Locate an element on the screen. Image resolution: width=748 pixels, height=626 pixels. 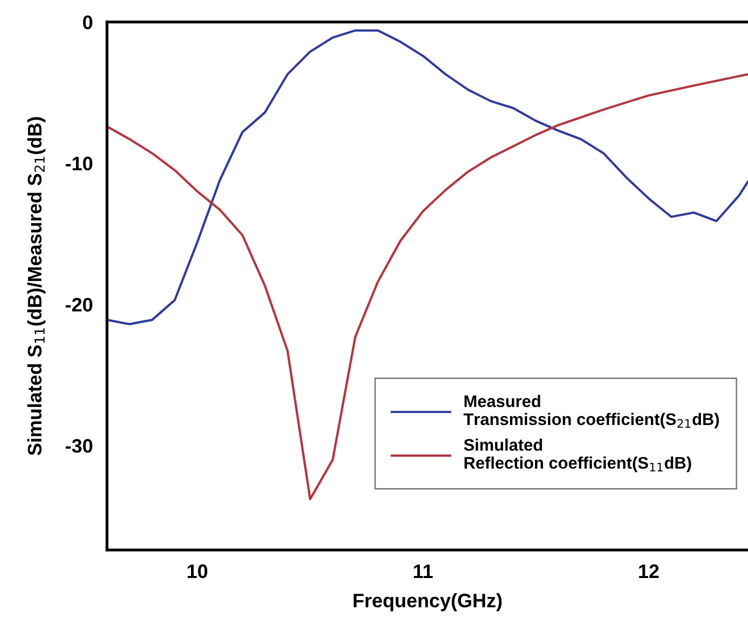
x-tick-label: 11 is located at coordinates (423, 571).